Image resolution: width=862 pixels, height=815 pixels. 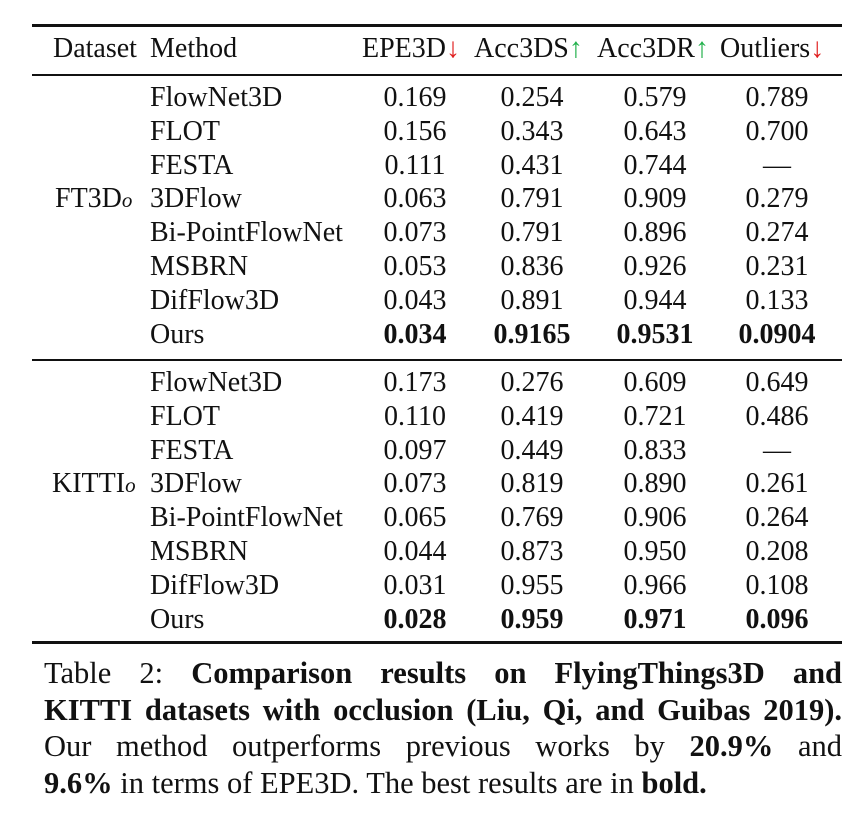 I want to click on epe3d-cell: 0.063, so click(x=415, y=199).